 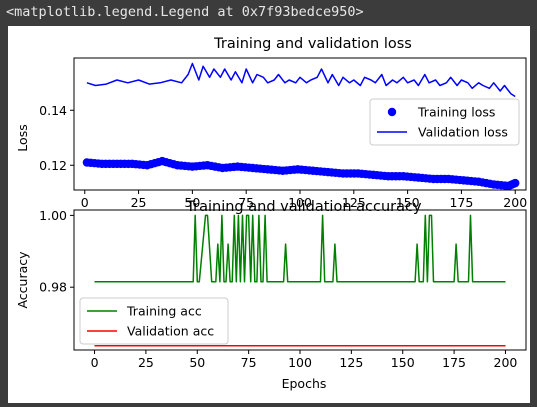 What do you see at coordinates (146, 362) in the screenshot?
I see `accuracy-x-tick-label: 25` at bounding box center [146, 362].